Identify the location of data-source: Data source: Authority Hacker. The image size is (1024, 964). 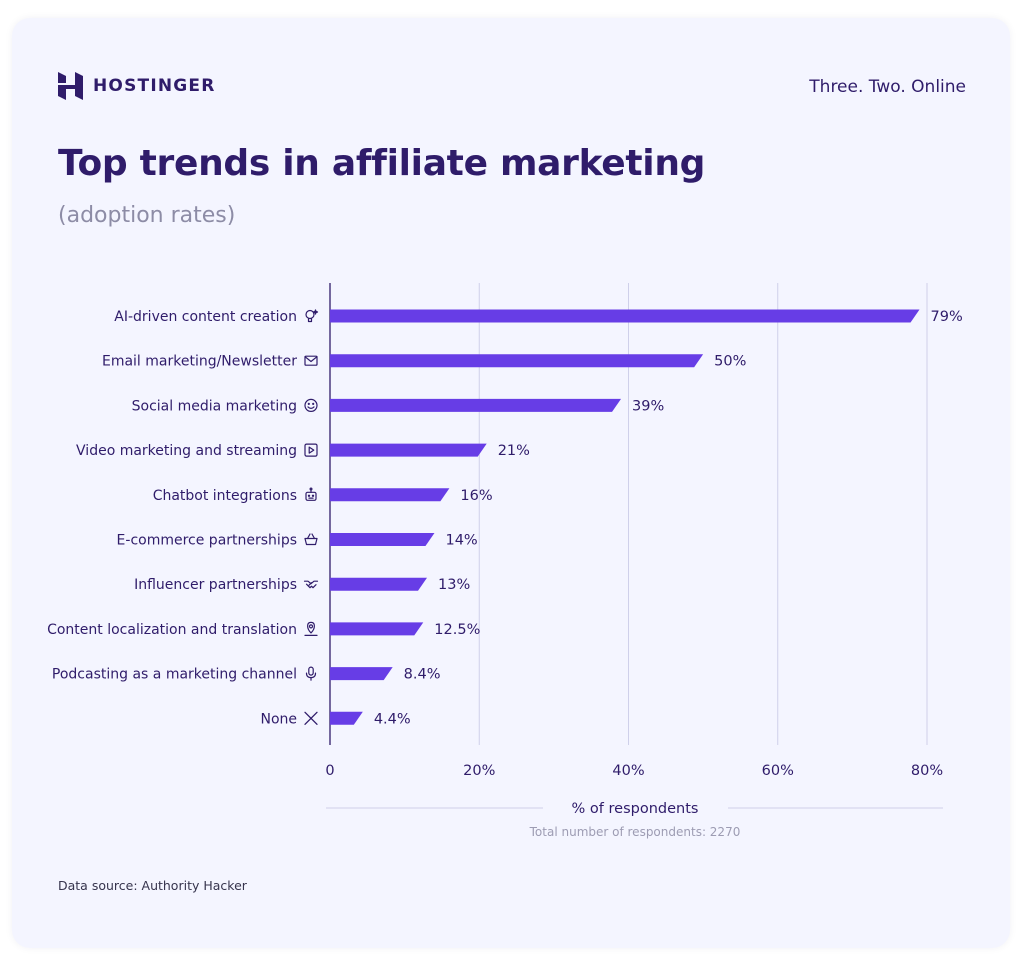
(152, 885).